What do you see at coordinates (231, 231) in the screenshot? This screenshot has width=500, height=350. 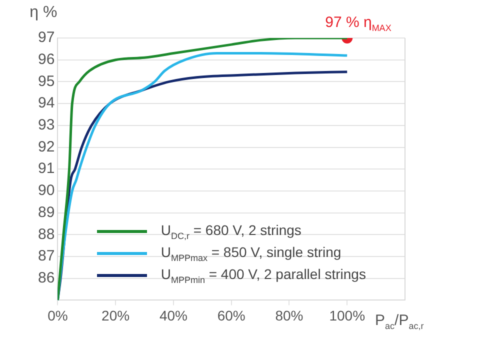 I see `legend-label: U$_{DC,r}$ = 680 V, 2 strings` at bounding box center [231, 231].